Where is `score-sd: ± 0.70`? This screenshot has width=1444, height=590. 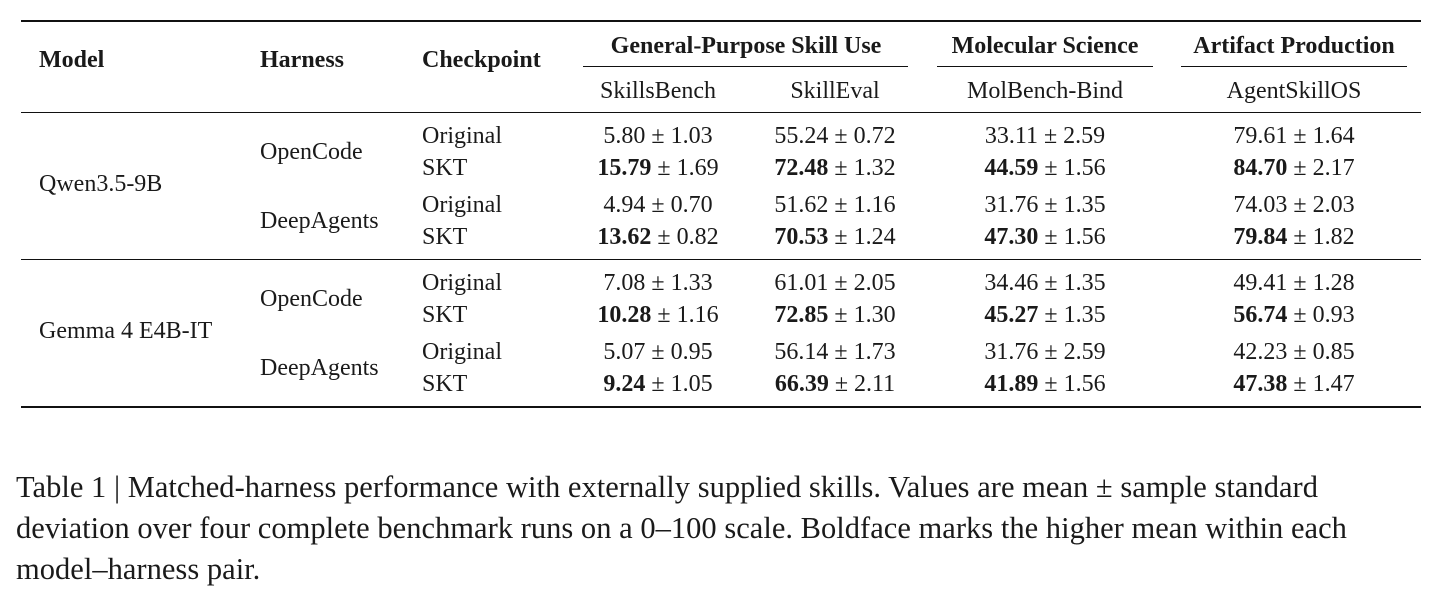
score-sd: ± 0.70 is located at coordinates (679, 205).